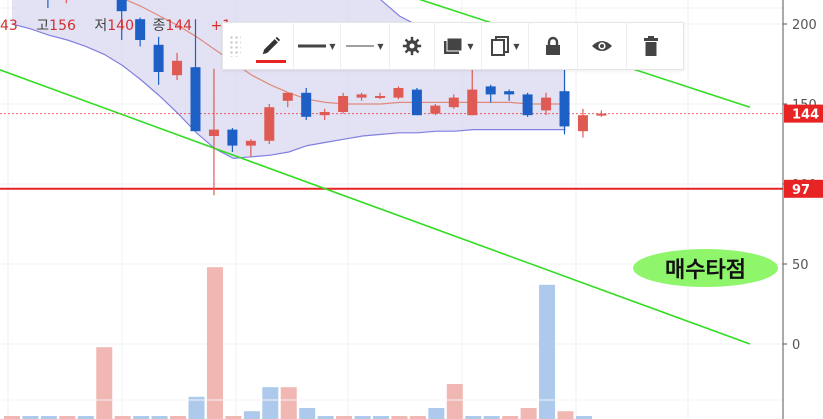 This screenshot has width=823, height=419. What do you see at coordinates (43, 26) in the screenshot?
I see `high-label: 고` at bounding box center [43, 26].